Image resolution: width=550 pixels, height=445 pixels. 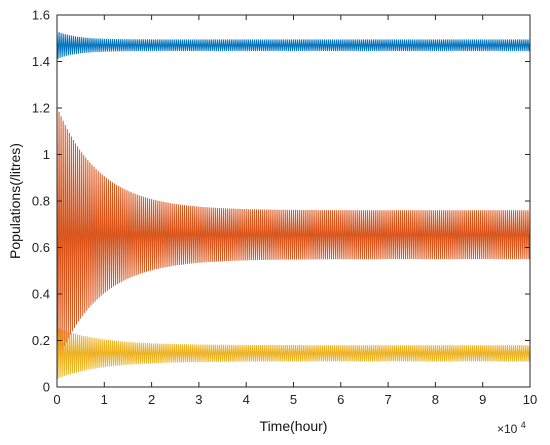 I want to click on x-tick-label: 0, so click(x=56, y=399).